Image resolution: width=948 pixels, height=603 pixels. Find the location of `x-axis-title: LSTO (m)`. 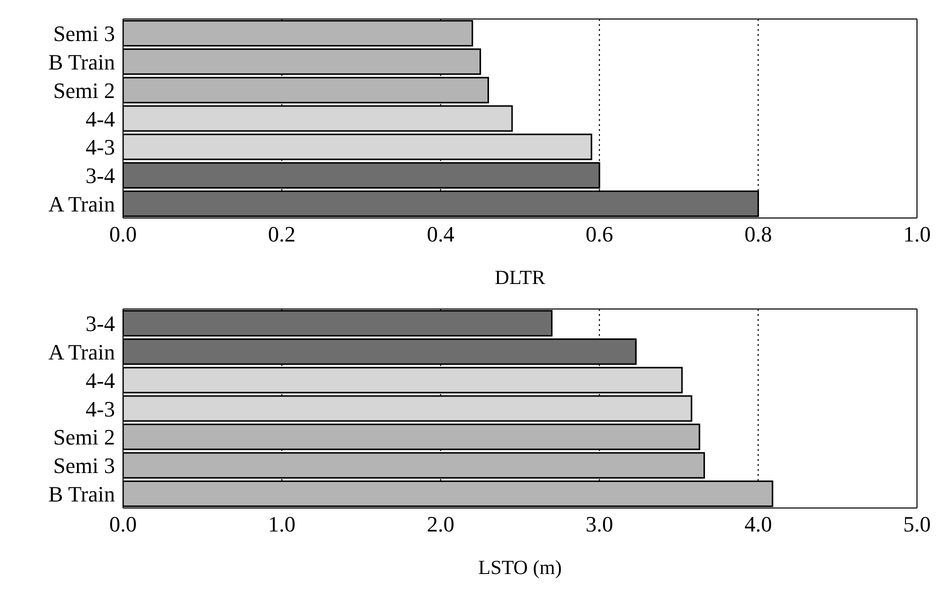

x-axis-title: LSTO (m) is located at coordinates (520, 568).